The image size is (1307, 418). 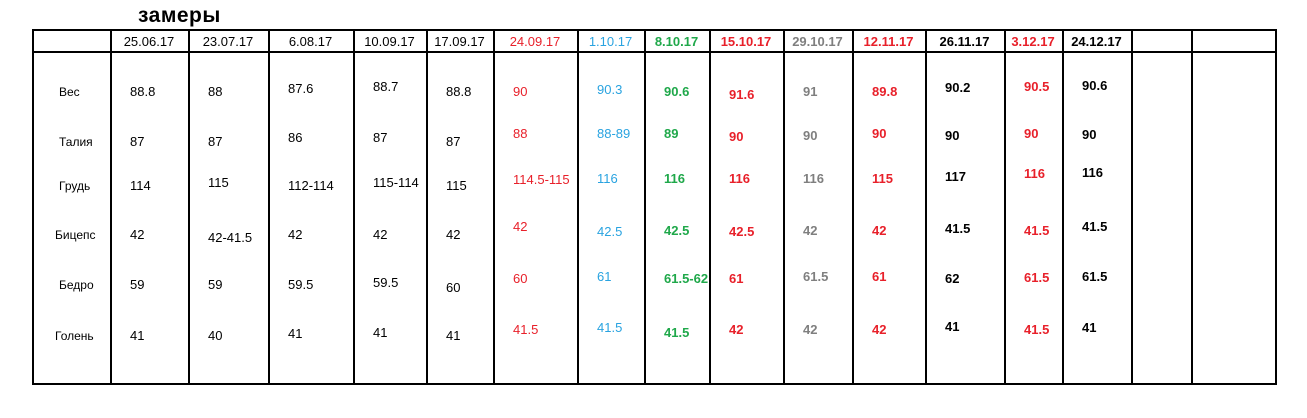 What do you see at coordinates (149, 41) in the screenshot?
I see `column-header-date: 25.06.17` at bounding box center [149, 41].